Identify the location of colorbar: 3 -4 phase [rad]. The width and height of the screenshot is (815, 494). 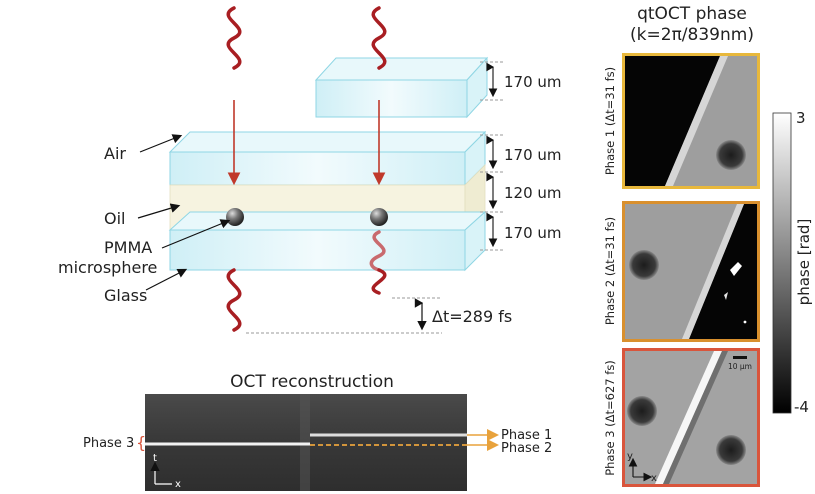
(792, 262).